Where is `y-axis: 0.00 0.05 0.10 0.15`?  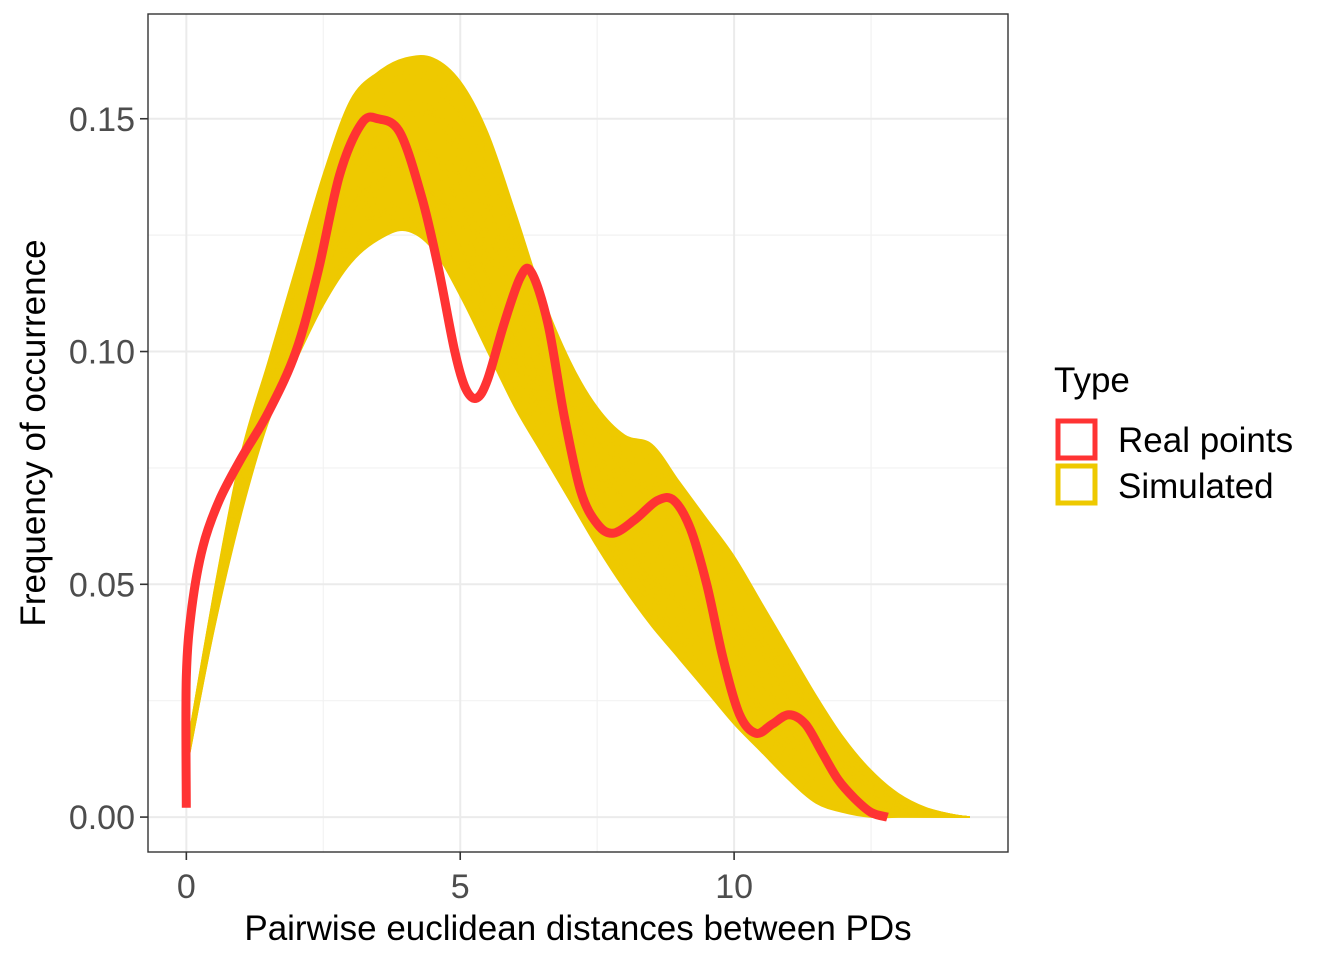
y-axis: 0.00 0.05 0.10 0.15 is located at coordinates (108, 469).